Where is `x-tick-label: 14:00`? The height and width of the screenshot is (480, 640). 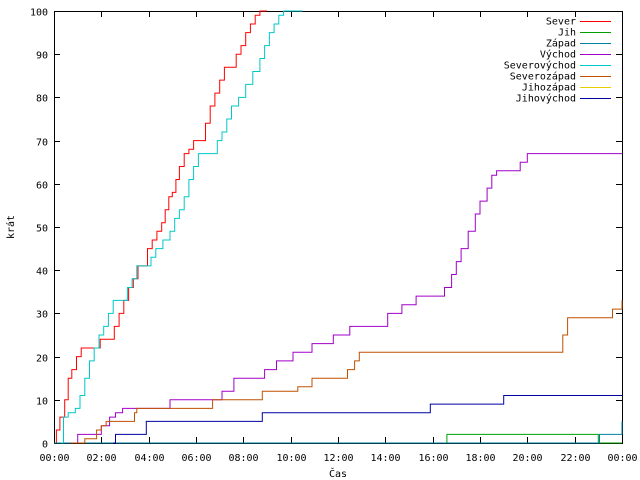 x-tick-label: 14:00 is located at coordinates (385, 458).